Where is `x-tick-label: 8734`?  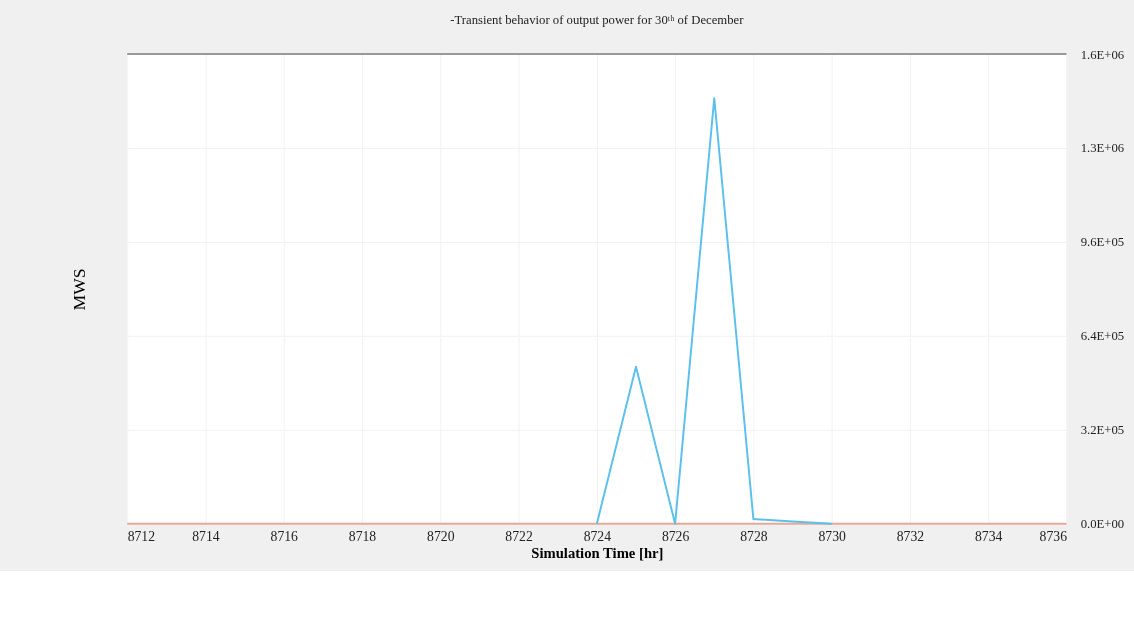 x-tick-label: 8734 is located at coordinates (989, 536).